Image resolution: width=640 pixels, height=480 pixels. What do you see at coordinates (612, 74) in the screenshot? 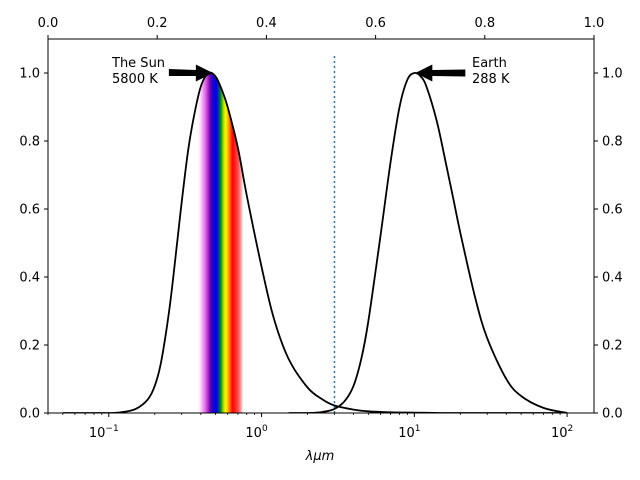
I see `y-right-tick-label: 1.0` at bounding box center [612, 74].